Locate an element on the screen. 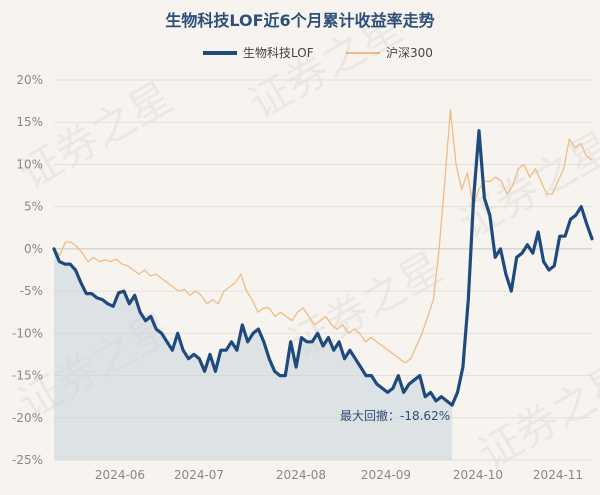  legend: 生物科技LOF 沪深300 is located at coordinates (300, 52).